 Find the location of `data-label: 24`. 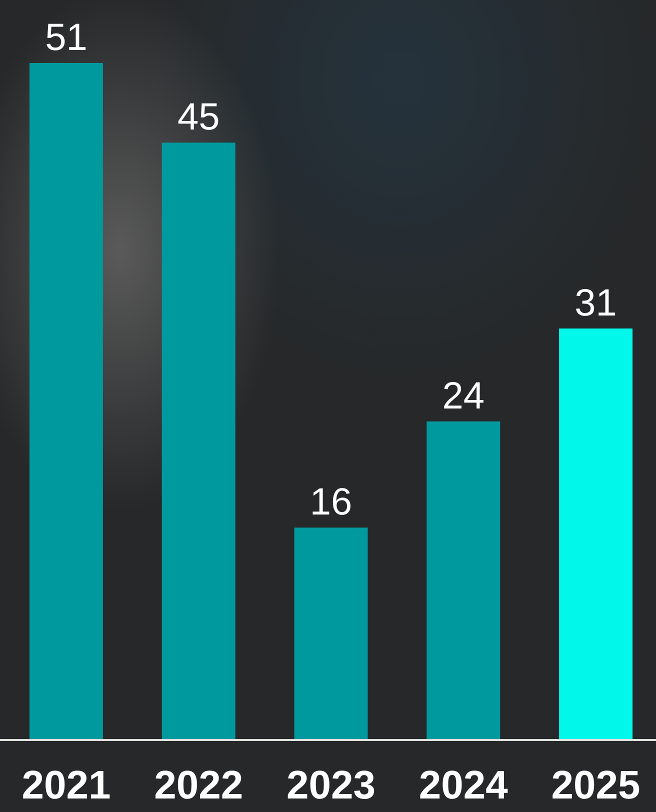

data-label: 24 is located at coordinates (463, 396).